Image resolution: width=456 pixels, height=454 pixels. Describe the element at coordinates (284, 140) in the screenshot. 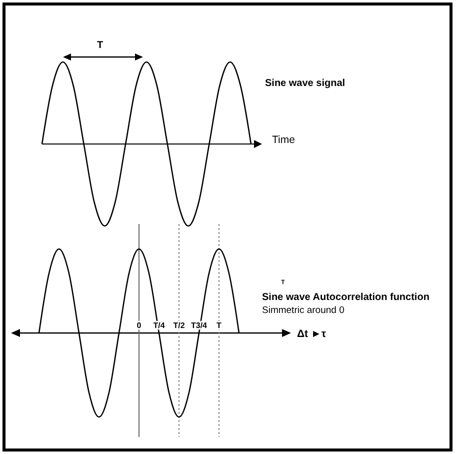

I see `x-axis-title: Time` at that location.